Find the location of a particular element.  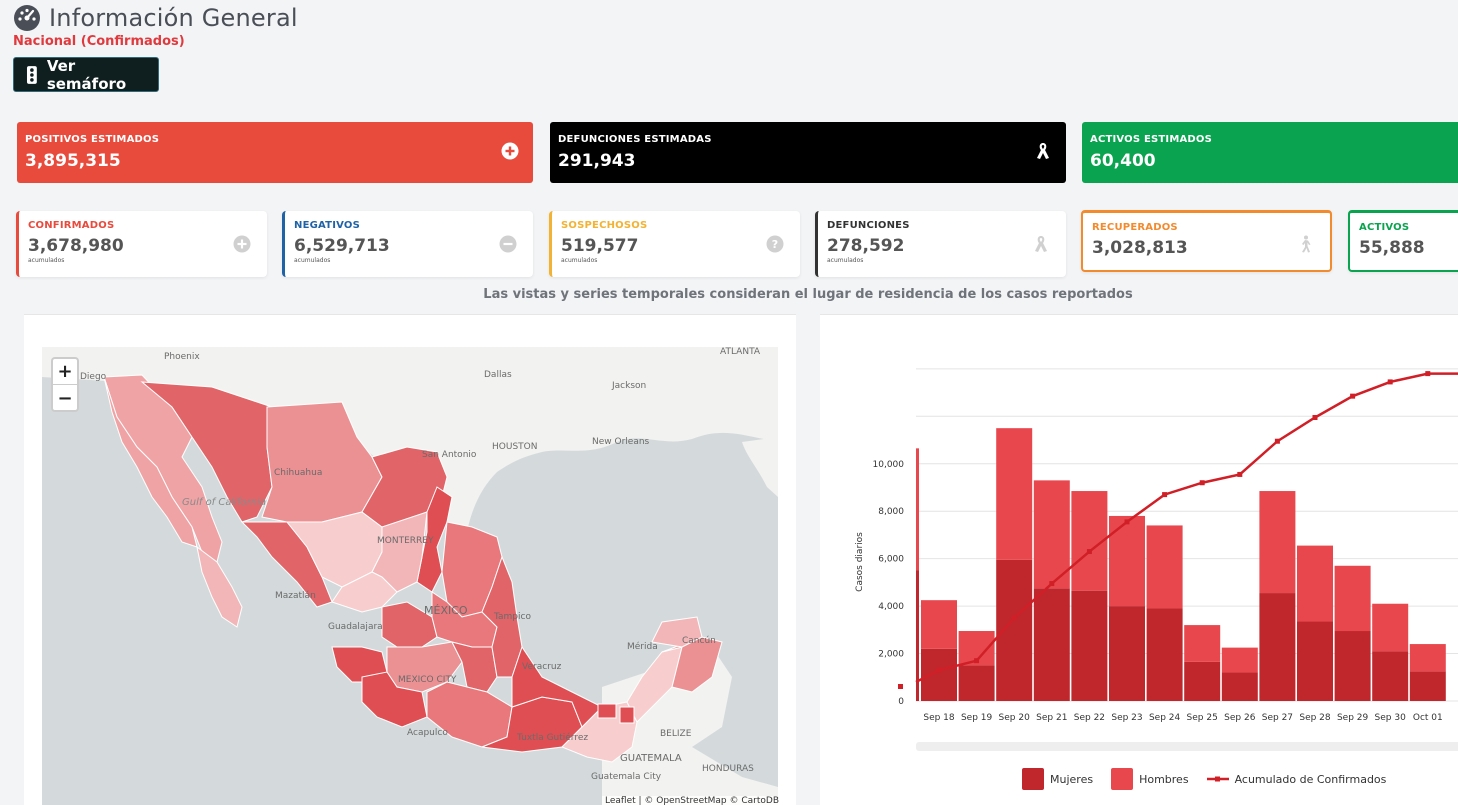

card-confirmados: CONFIRMADOS 3,678,980 acumulados is located at coordinates (141, 244).